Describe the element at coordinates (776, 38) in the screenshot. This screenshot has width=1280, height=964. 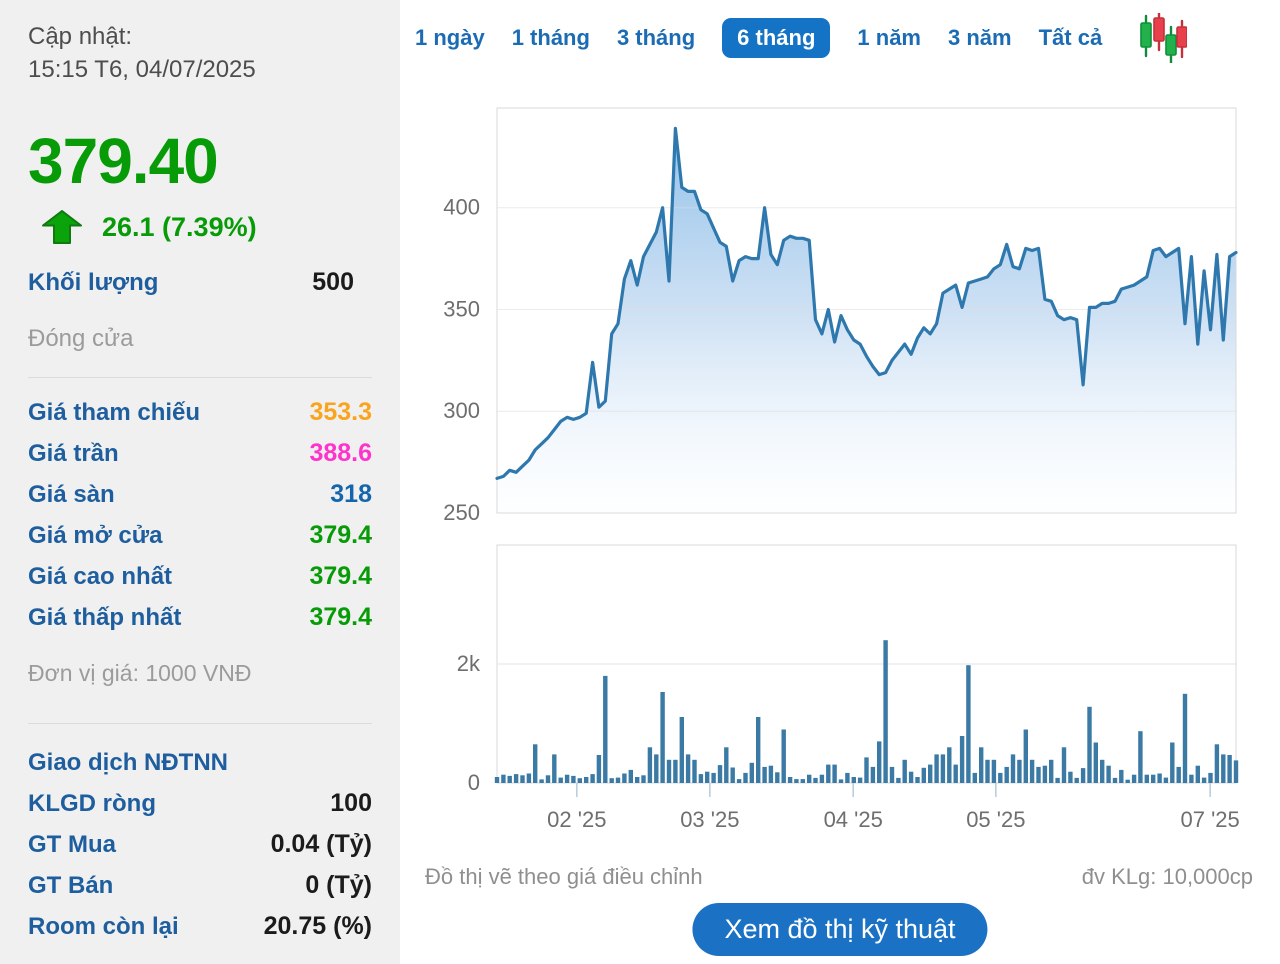
I see `tab-6-tháng: 6 tháng` at that location.